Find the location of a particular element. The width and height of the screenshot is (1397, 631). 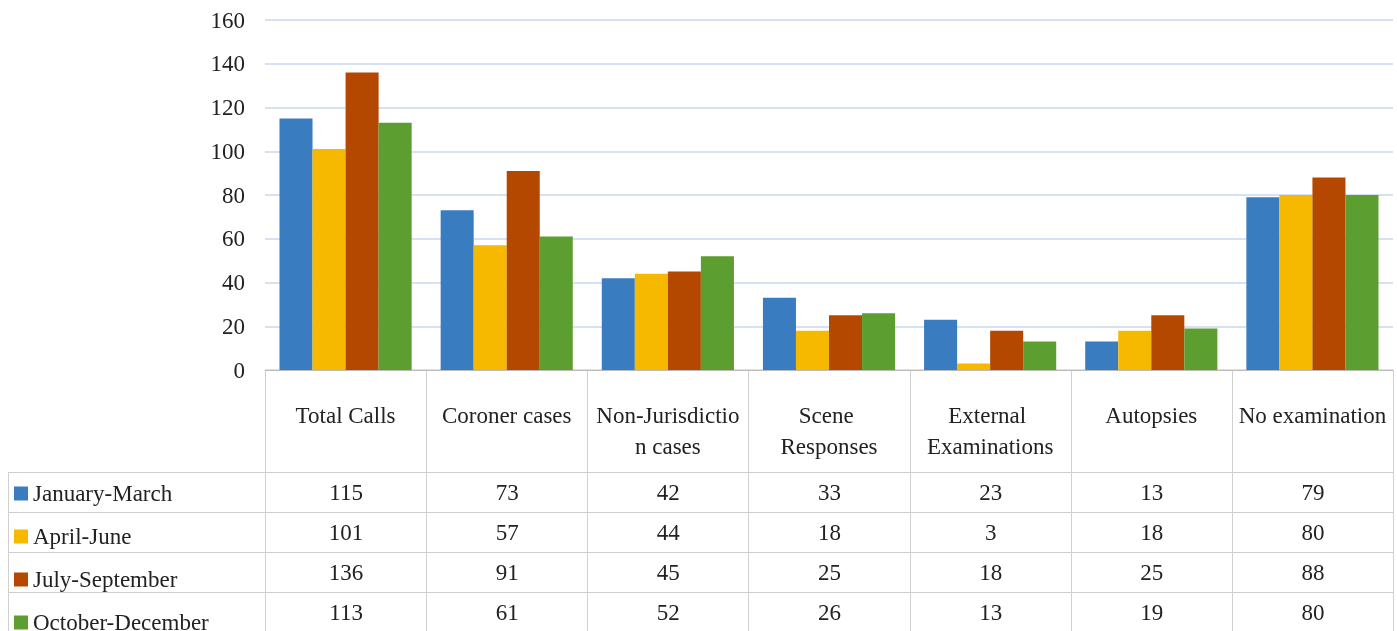

x-tick-label: No examination is located at coordinates (1312, 415).